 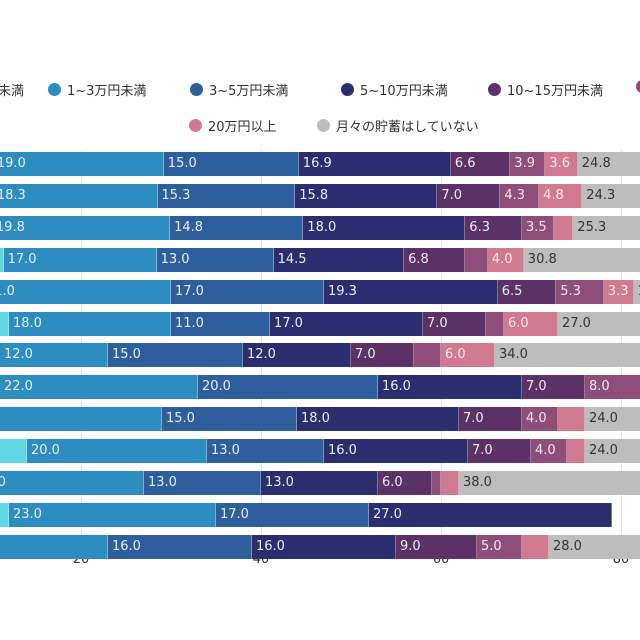 What do you see at coordinates (592, 227) in the screenshot?
I see `data-label: 25.3` at bounding box center [592, 227].